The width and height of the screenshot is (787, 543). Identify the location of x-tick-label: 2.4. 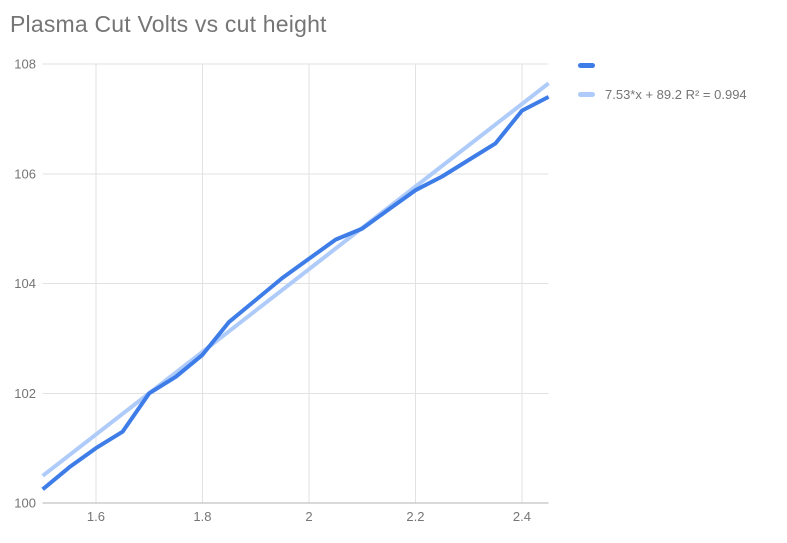
(522, 516).